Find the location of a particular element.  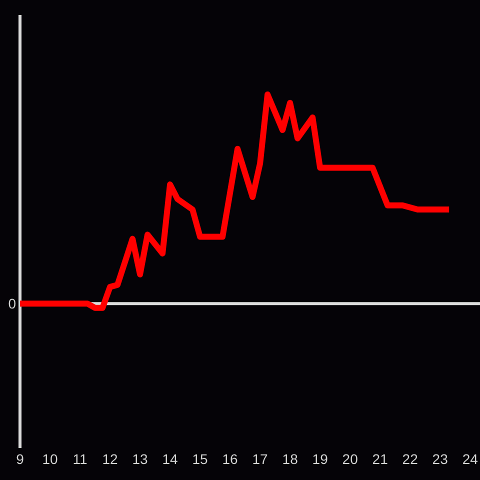

ref-line-label: 0 is located at coordinates (12, 304).